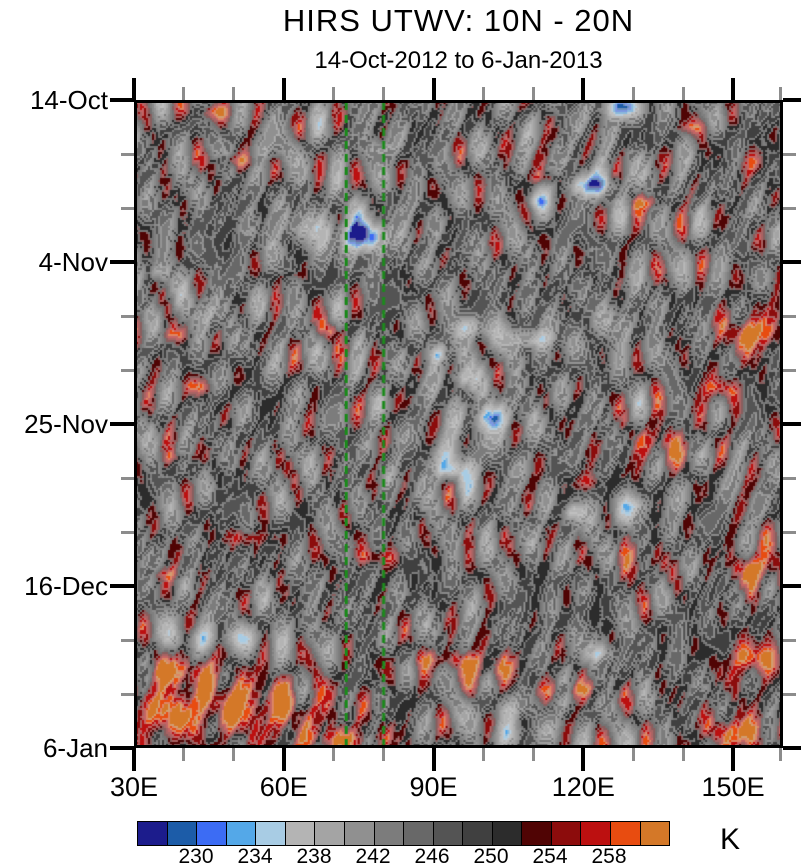 The width and height of the screenshot is (801, 863). What do you see at coordinates (373, 854) in the screenshot?
I see `colorbar-tick-label: 242` at bounding box center [373, 854].